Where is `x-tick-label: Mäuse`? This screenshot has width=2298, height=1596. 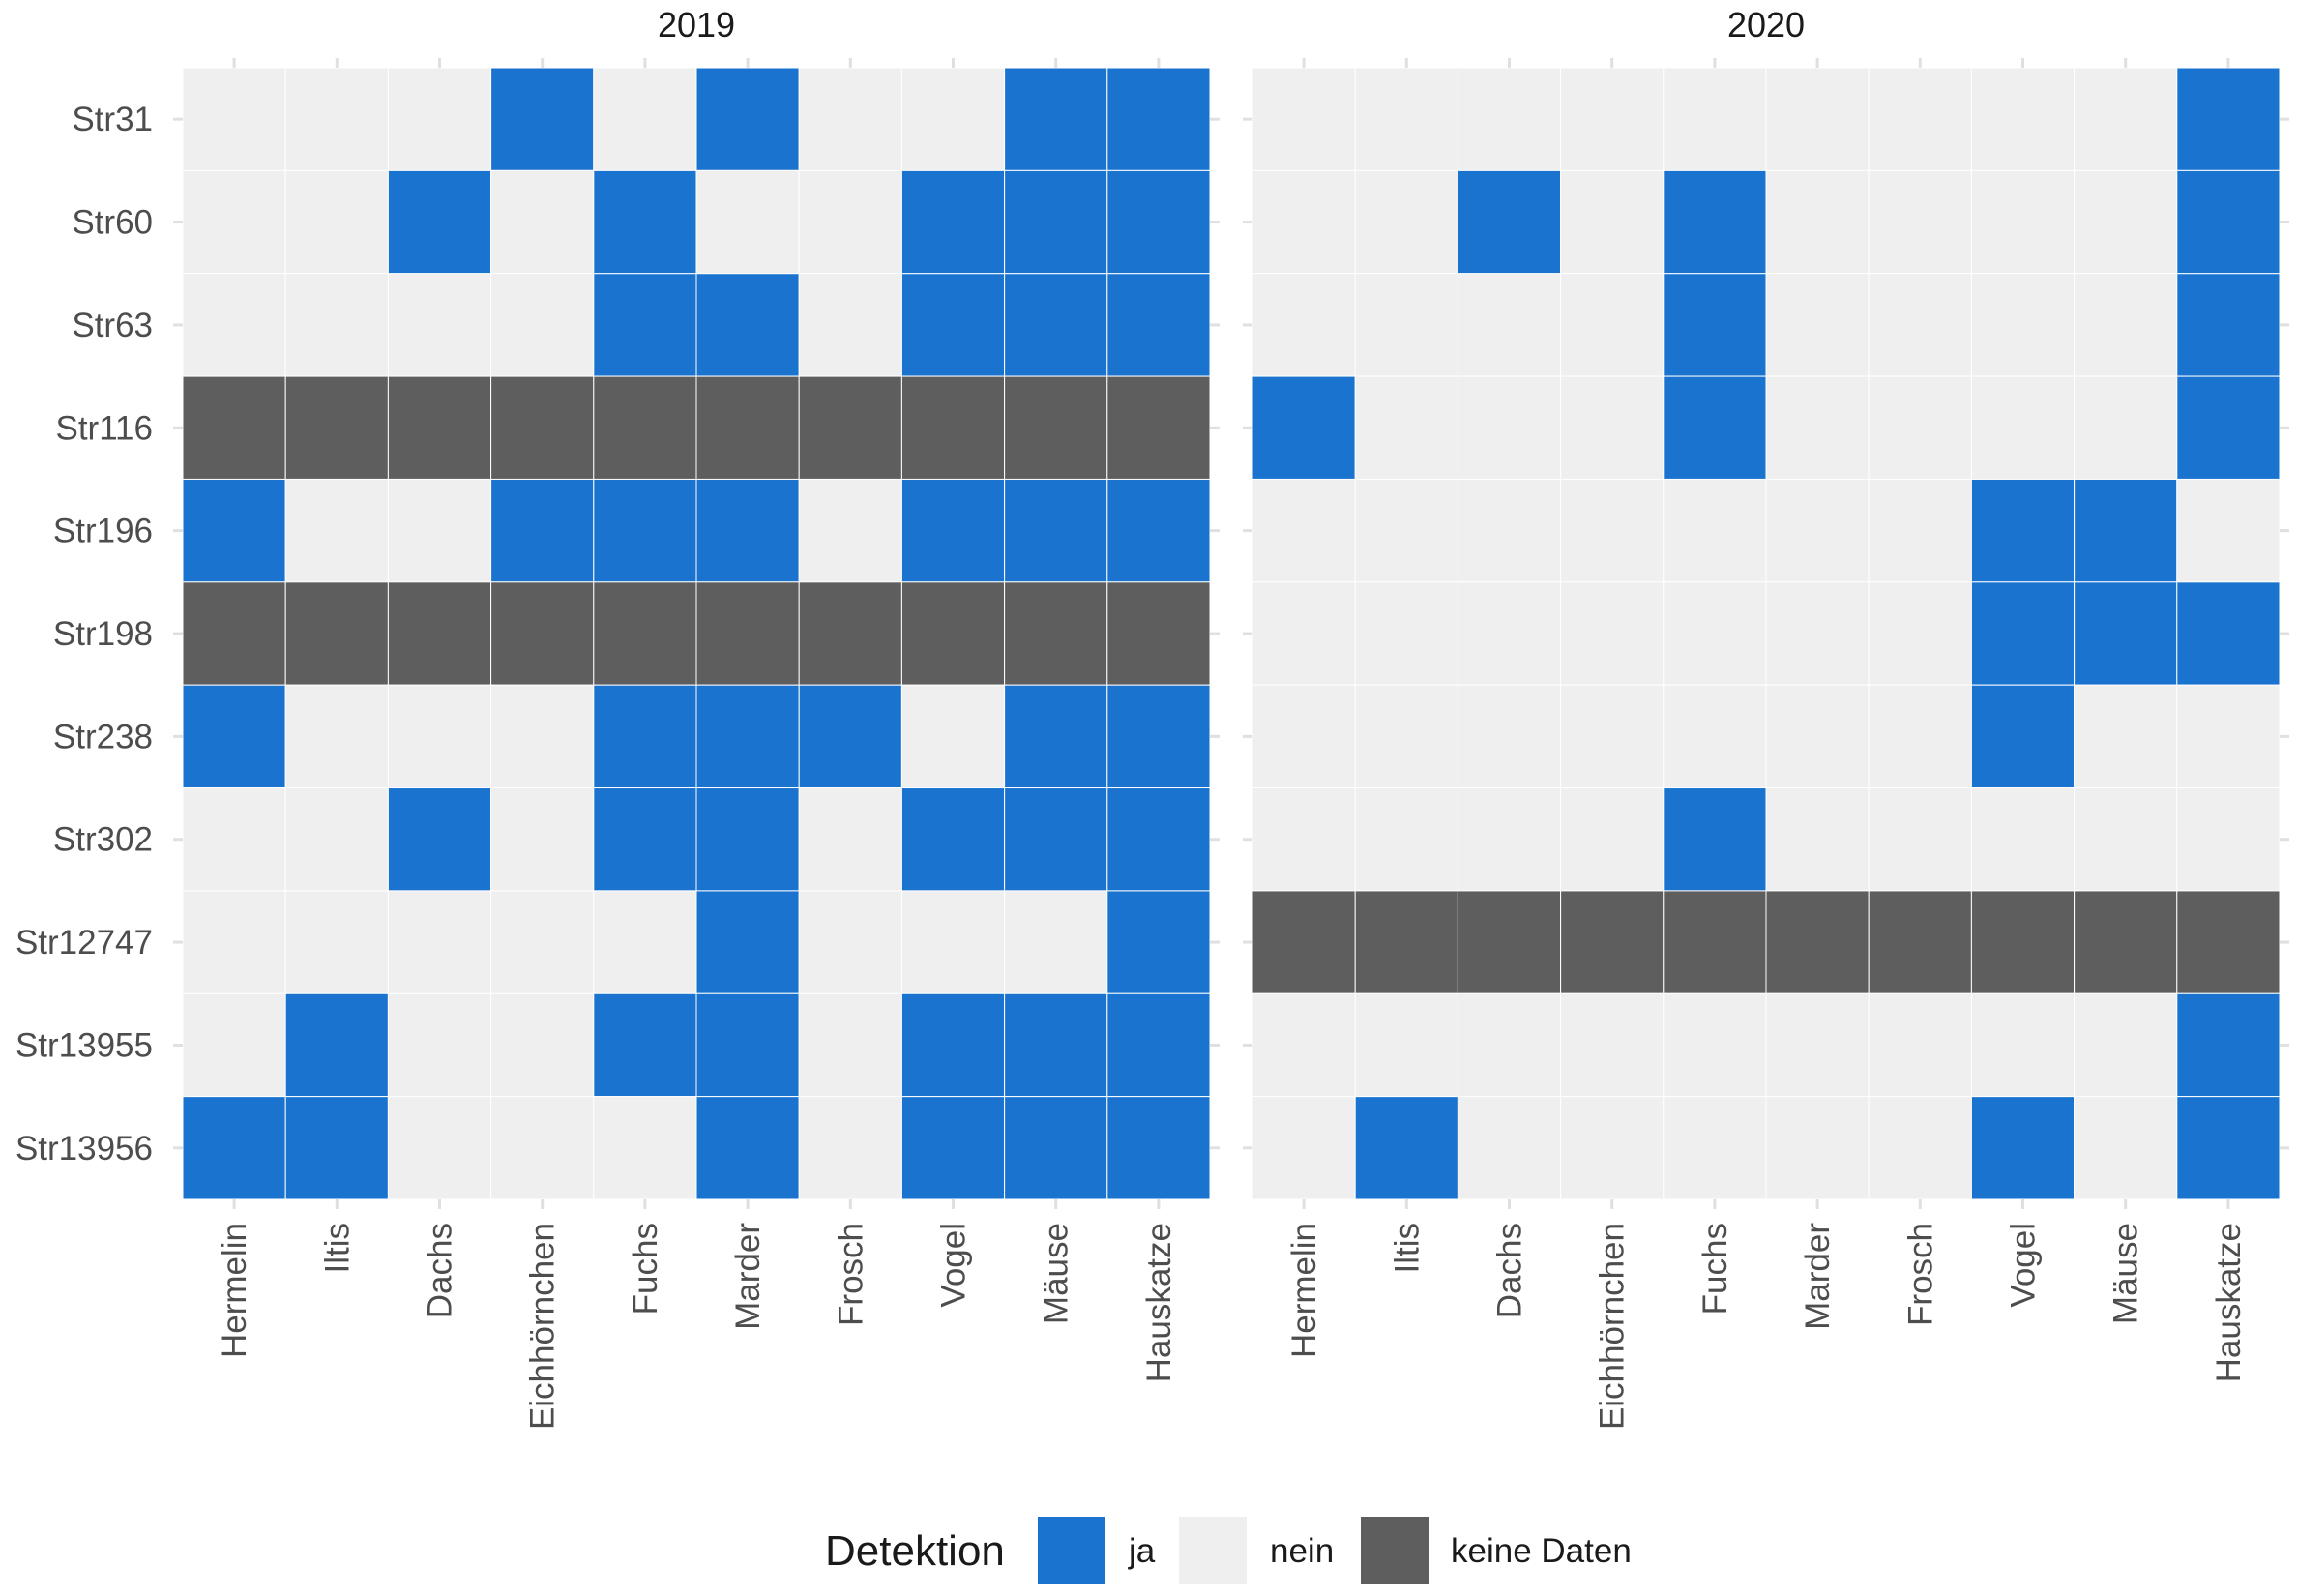
x-tick-label: Mäuse is located at coordinates (1056, 1273).